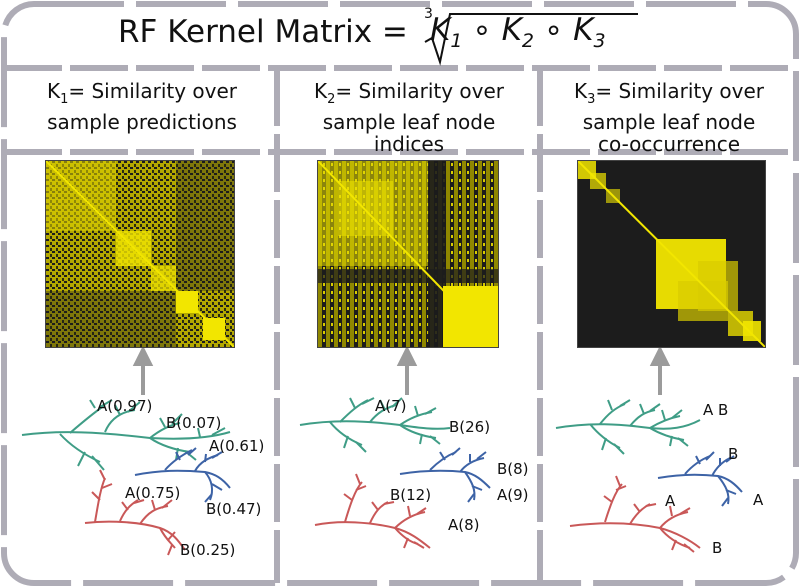 Image resolution: width=800 pixels, height=587 pixels. Describe the element at coordinates (391, 406) in the screenshot. I see `leaf-label: A(7)` at that location.